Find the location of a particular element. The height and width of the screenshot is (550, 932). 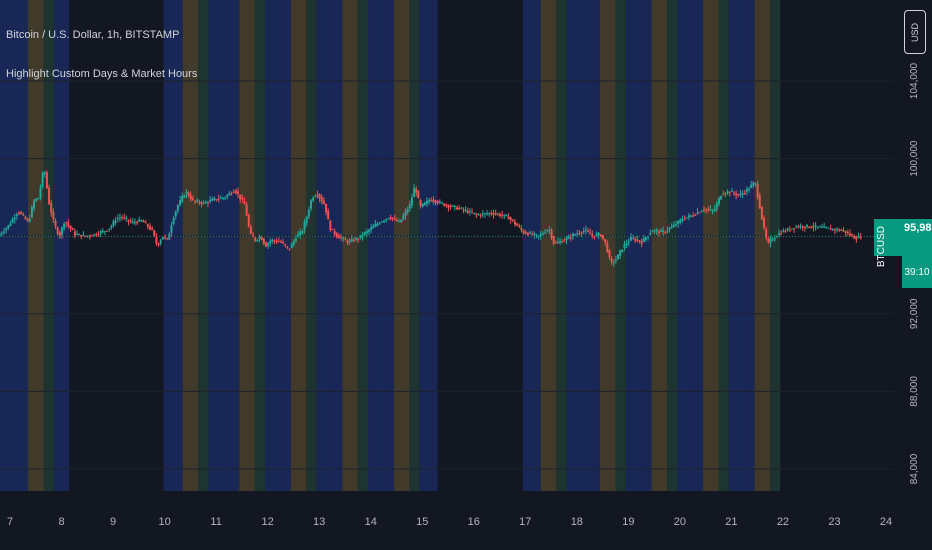

time-axis-tick-label: 20 is located at coordinates (680, 522).